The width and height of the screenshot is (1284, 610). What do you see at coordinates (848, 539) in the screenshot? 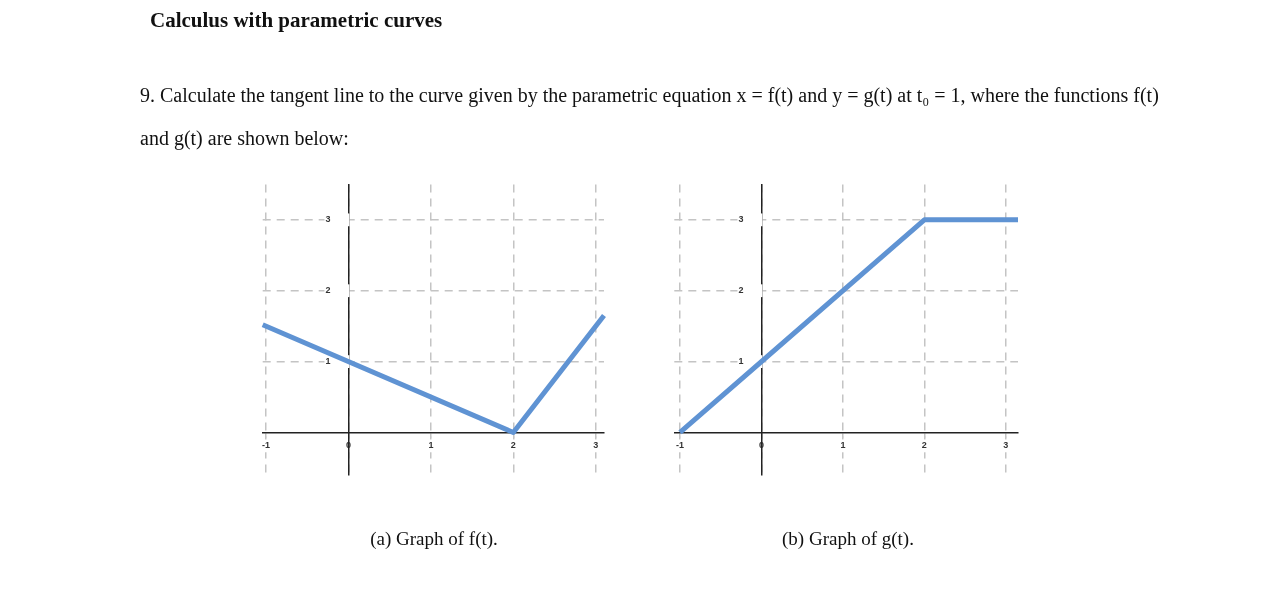
I see `text: (b) Graph of g(t).` at bounding box center [848, 539].